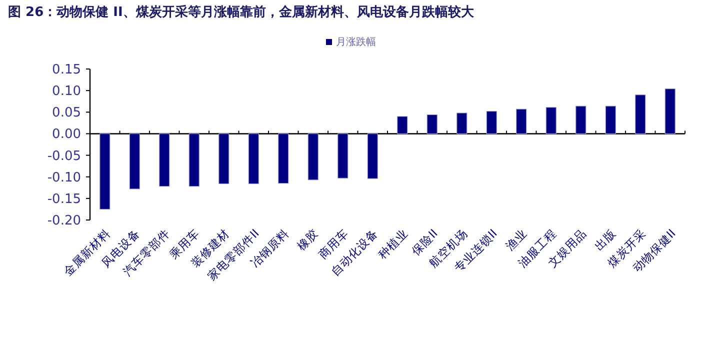 The width and height of the screenshot is (712, 346). What do you see at coordinates (66, 92) in the screenshot?
I see `y-tick-label: 0.10` at bounding box center [66, 92].